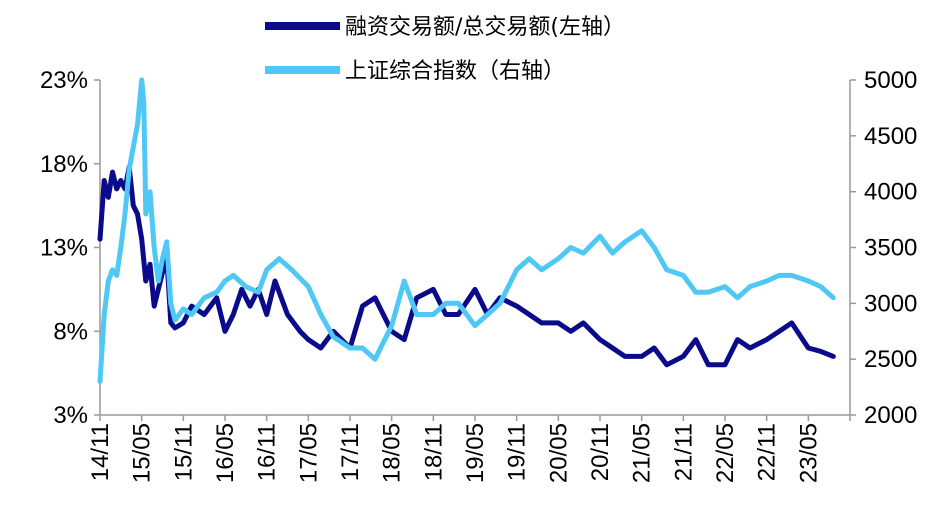 Image resolution: width=946 pixels, height=508 pixels. Describe the element at coordinates (890, 136) in the screenshot. I see `y-right-tick-label: 4500` at that location.